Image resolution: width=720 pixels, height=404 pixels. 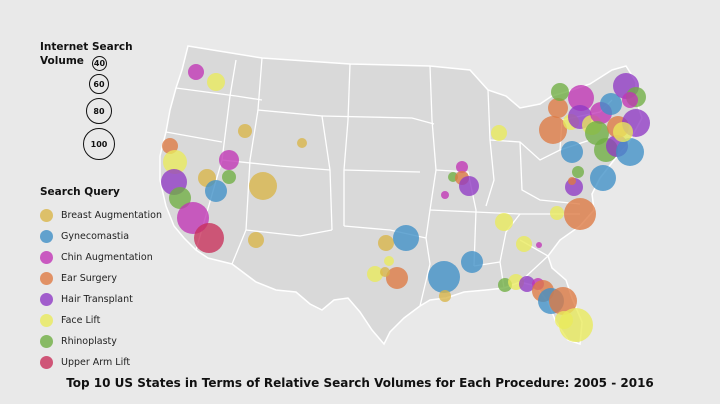 I want to click on search-query-legend-title: Search Query, so click(x=80, y=192).